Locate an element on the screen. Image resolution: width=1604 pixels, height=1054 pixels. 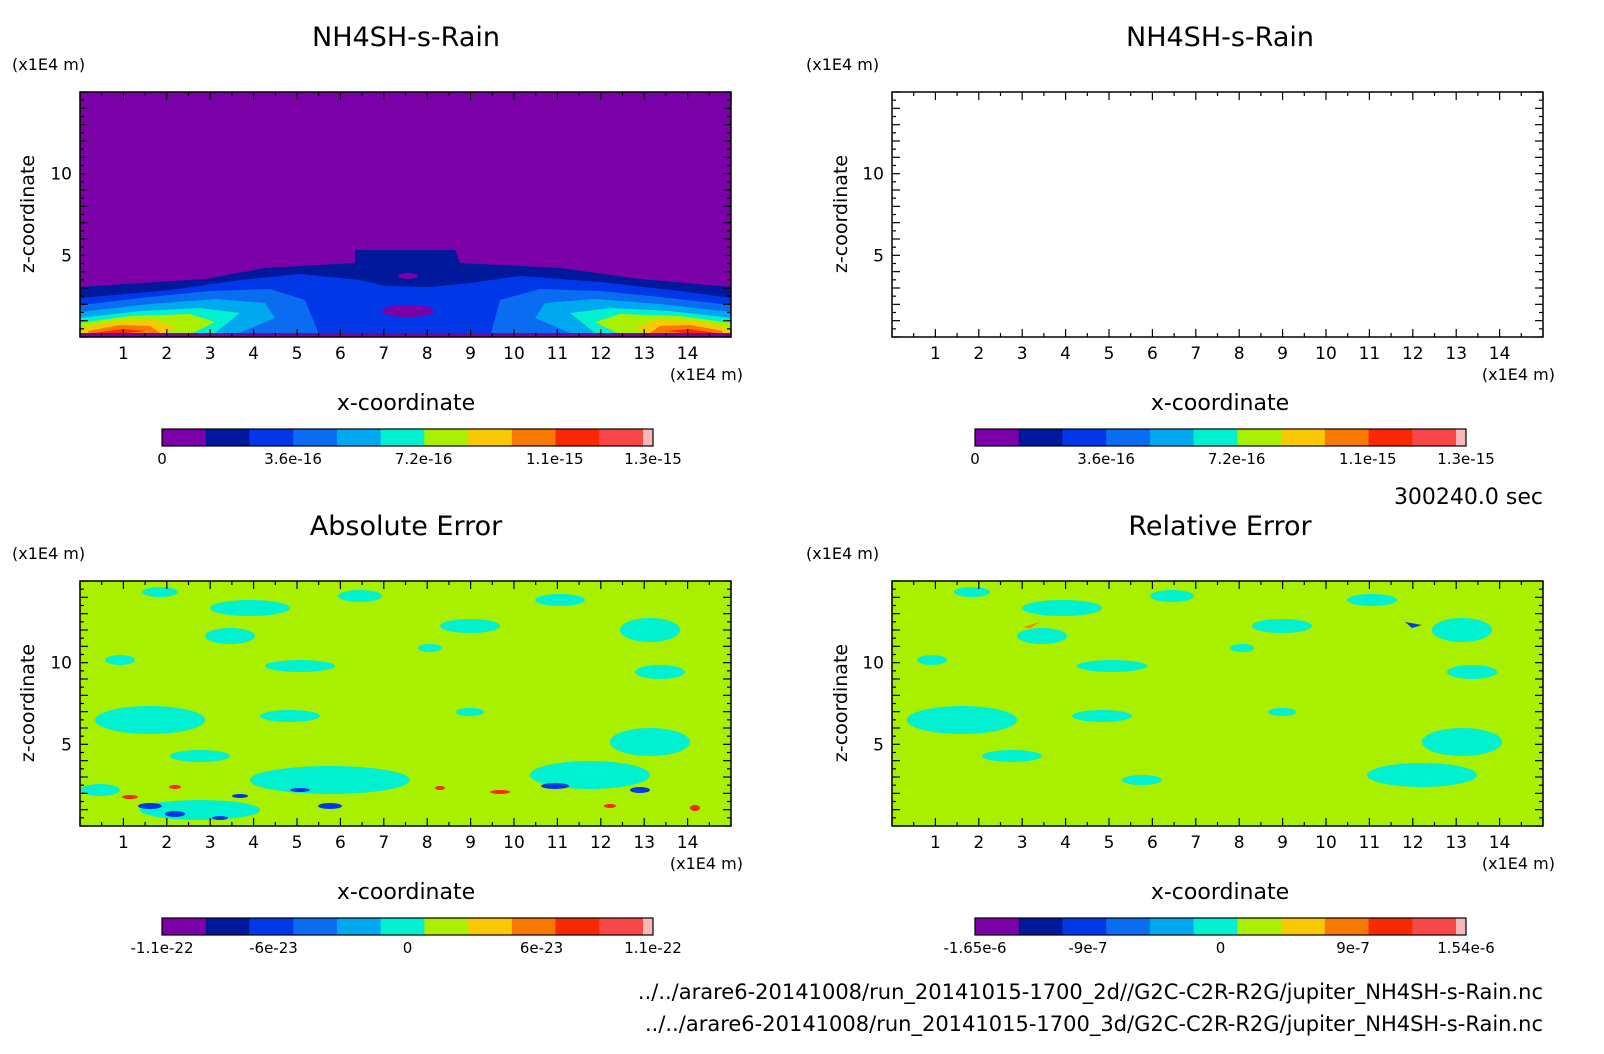
cyan-patches is located at coordinates (1204, 687).